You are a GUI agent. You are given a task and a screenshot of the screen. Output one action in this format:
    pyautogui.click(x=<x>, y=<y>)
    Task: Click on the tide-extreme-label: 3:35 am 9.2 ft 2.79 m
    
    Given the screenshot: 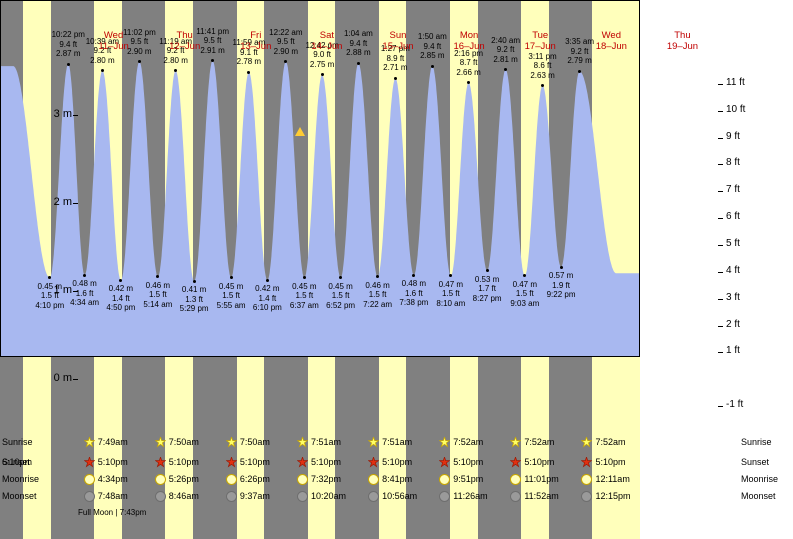 What is the action you would take?
    pyautogui.click(x=579, y=51)
    